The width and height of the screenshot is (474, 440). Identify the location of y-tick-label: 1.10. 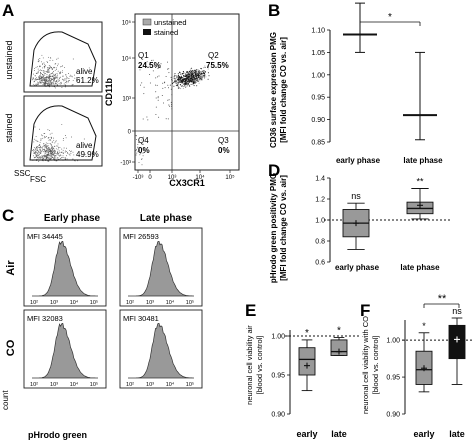
(318, 31).